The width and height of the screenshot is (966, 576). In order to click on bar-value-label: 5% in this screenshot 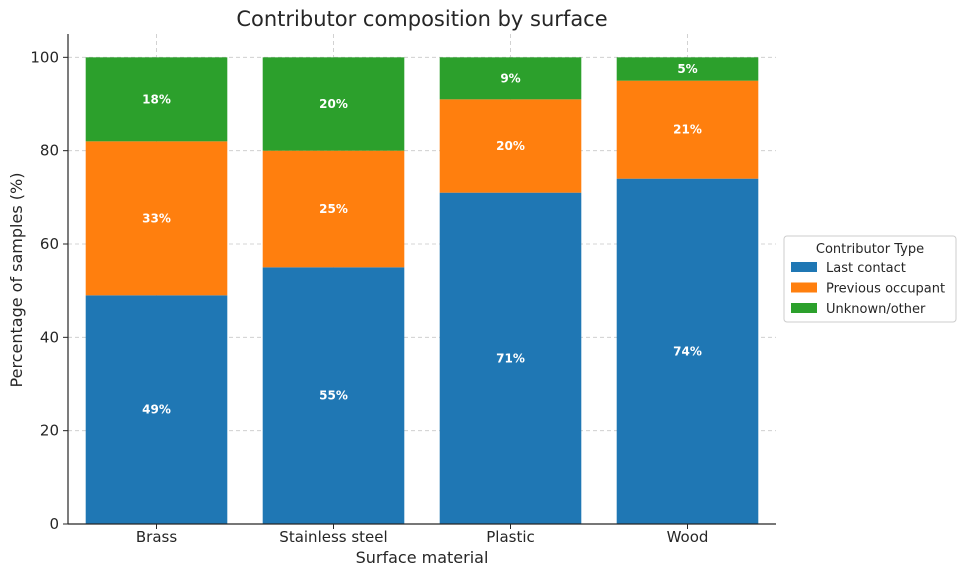, I will do `click(687, 69)`.